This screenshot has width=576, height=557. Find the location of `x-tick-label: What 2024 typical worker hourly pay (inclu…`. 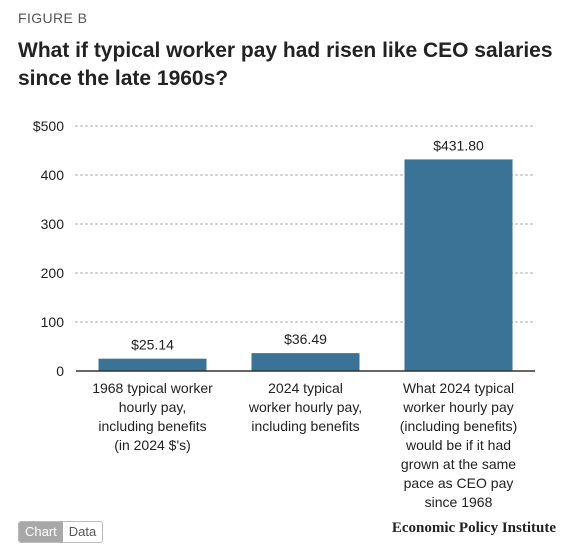

x-tick-label: What 2024 typical worker hourly pay (inclu… is located at coordinates (459, 445).